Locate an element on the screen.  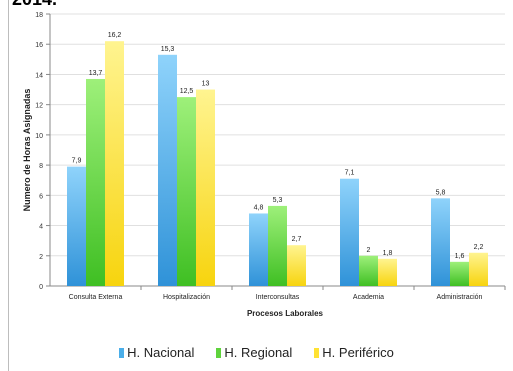
y-tick-label: 18 is located at coordinates (39, 15).